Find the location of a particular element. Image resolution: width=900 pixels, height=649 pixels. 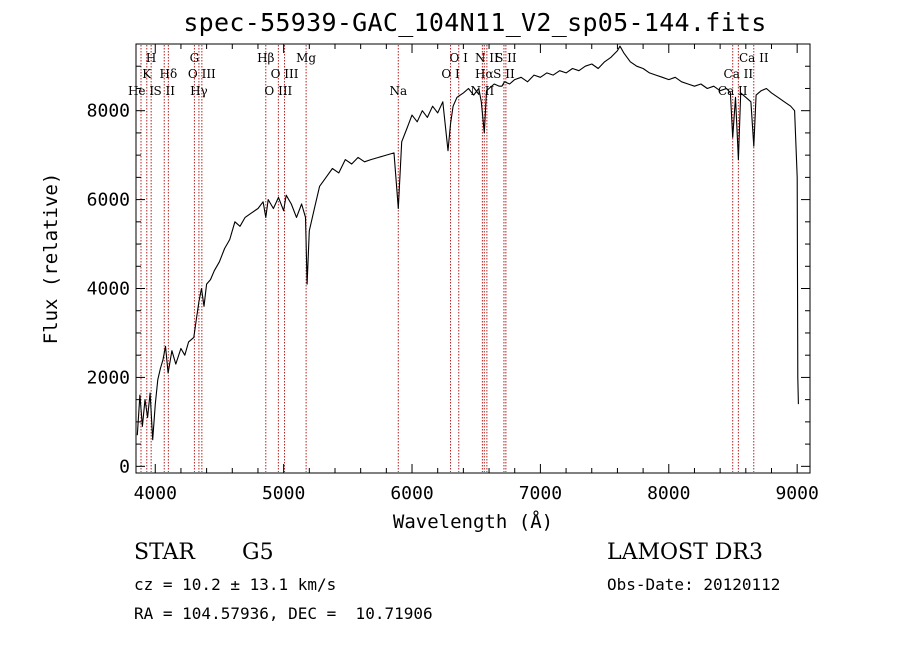

reference-line-label-0: He I is located at coordinates (141, 91).